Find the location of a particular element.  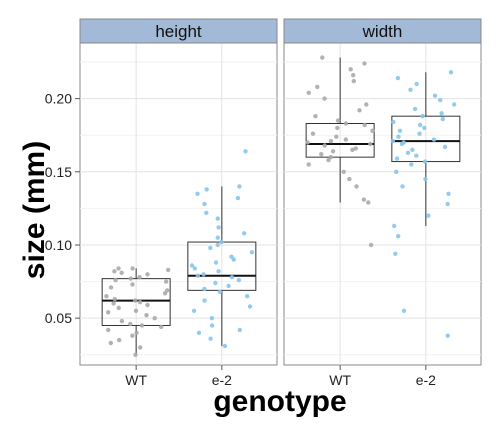

iqr-box is located at coordinates (340, 140).